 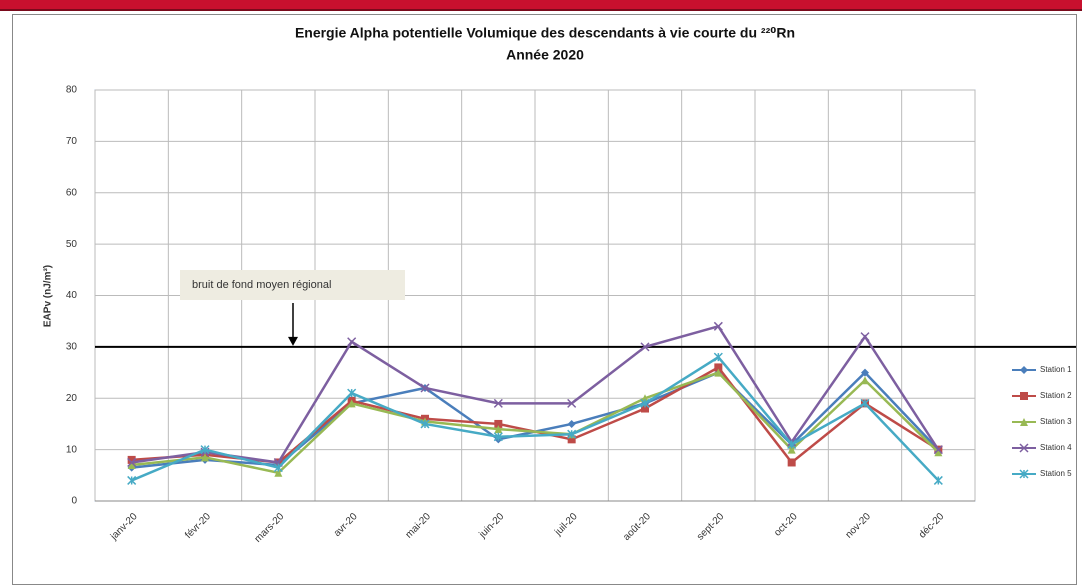 I want to click on y-tick-label: 20, so click(x=72, y=398).